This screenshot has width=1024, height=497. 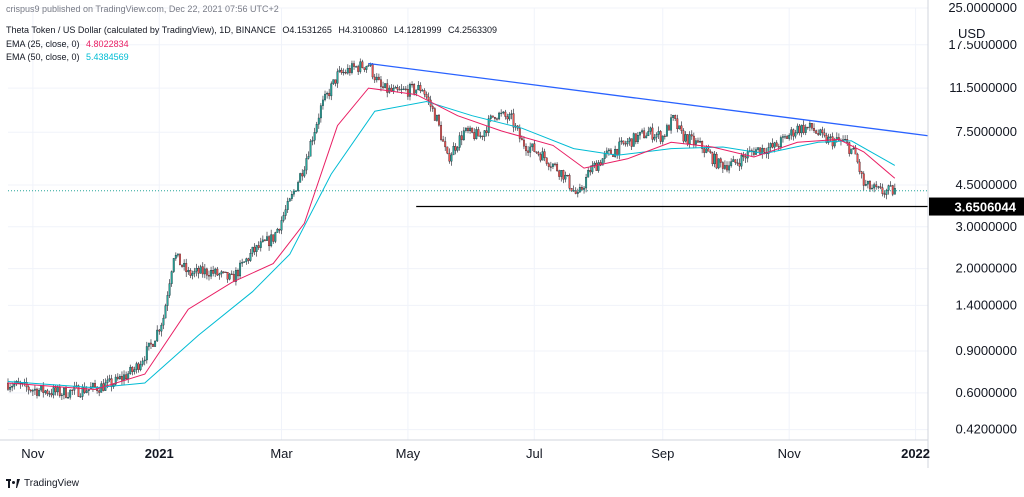 What do you see at coordinates (662, 453) in the screenshot?
I see `time-tick-label: Sep` at bounding box center [662, 453].